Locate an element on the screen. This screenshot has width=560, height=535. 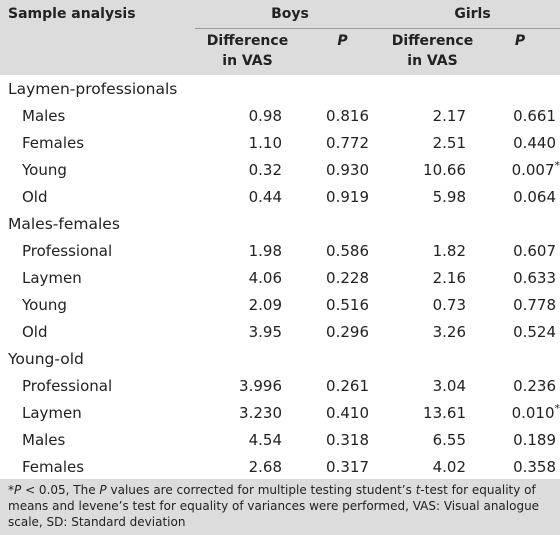
girls-p: 0.189 is located at coordinates (520, 439).